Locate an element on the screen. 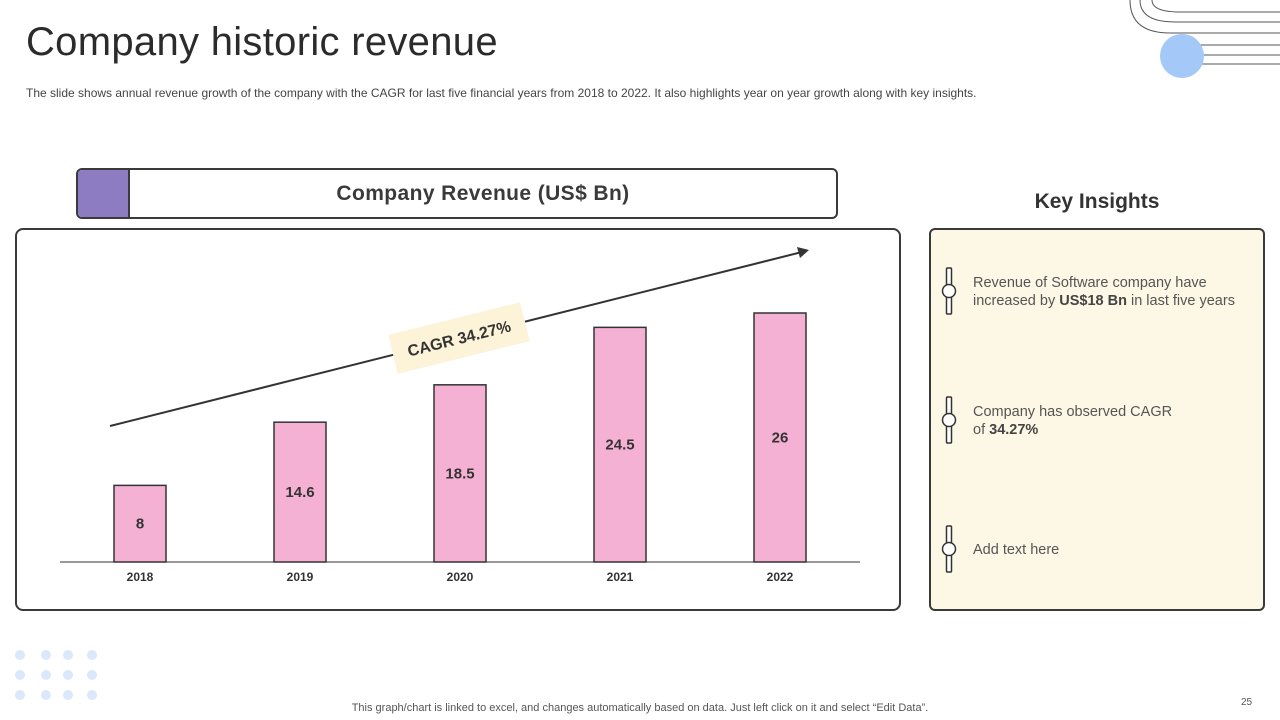 Image resolution: width=1280 pixels, height=720 pixels. bar-2018 is located at coordinates (140, 523).